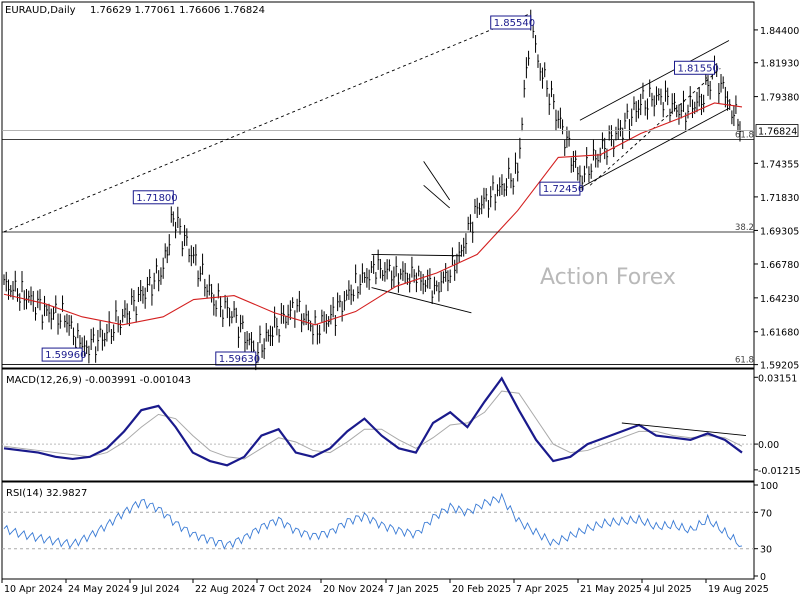 The image size is (800, 600). I want to click on time-tick-label: 7 Oct 2024, so click(285, 589).